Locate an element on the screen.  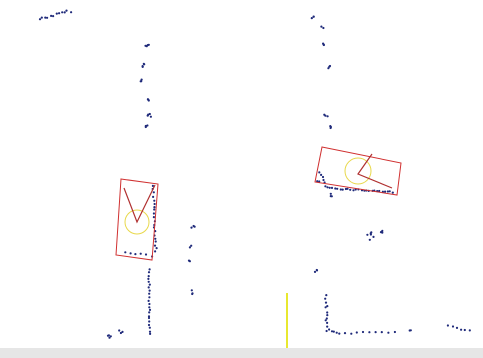
heading-circle-right is located at coordinates (358, 171).